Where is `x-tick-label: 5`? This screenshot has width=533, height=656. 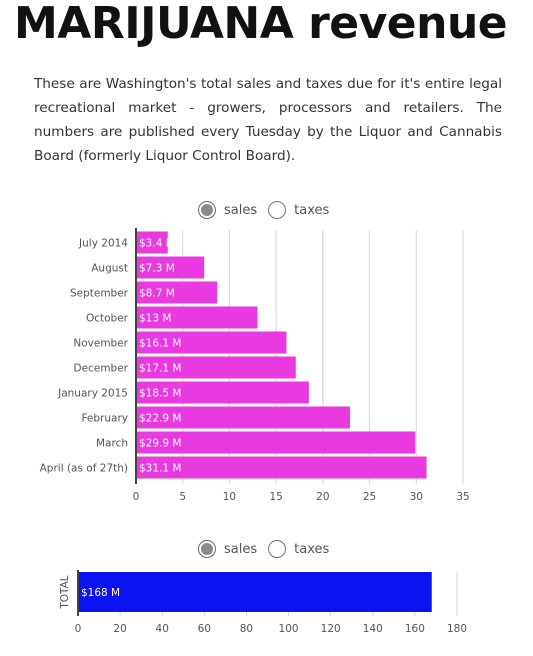
x-tick-label: 5 is located at coordinates (182, 497).